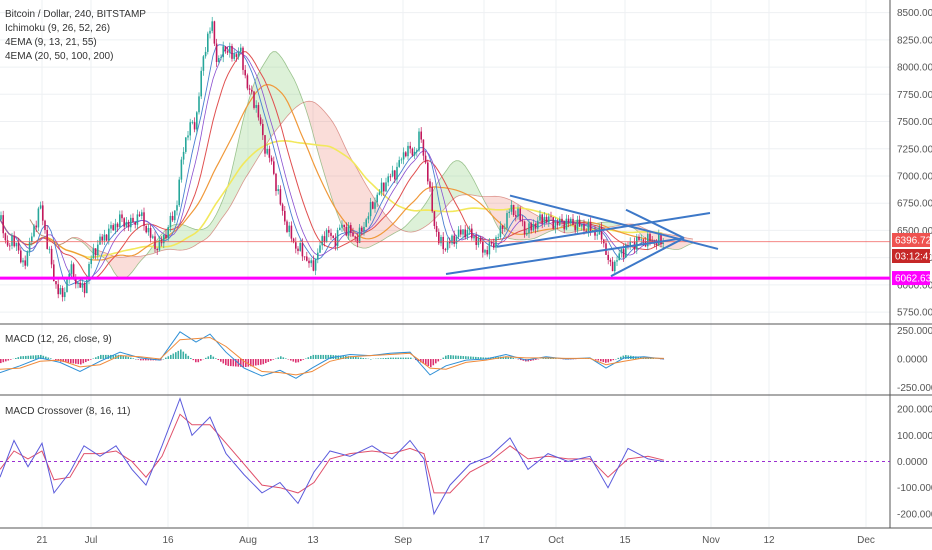 This screenshot has width=932, height=550. I want to click on crossover-tick-label: 200.0000, so click(914, 410).